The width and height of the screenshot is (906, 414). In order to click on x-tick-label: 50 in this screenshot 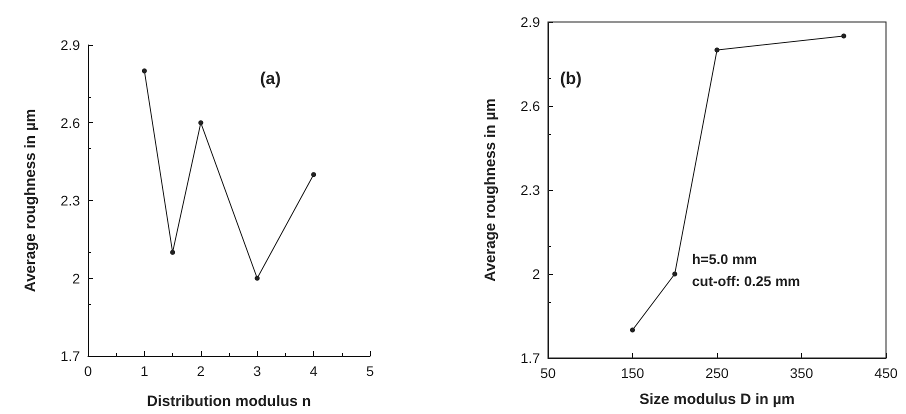, I will do `click(548, 373)`.